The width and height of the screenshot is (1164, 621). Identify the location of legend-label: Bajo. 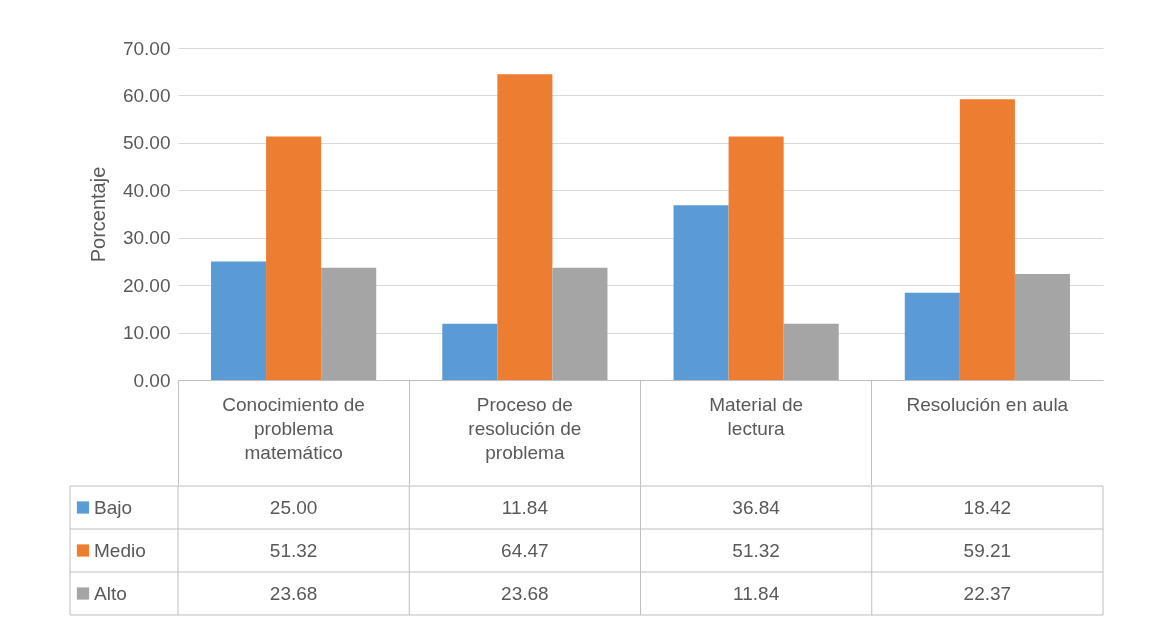
(113, 507).